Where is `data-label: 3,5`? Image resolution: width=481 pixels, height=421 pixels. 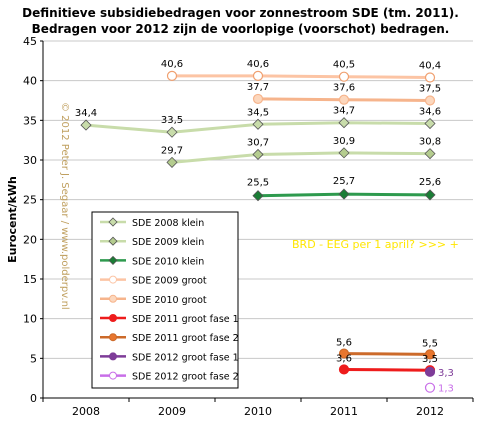
data-label: 3,5 is located at coordinates (430, 359).